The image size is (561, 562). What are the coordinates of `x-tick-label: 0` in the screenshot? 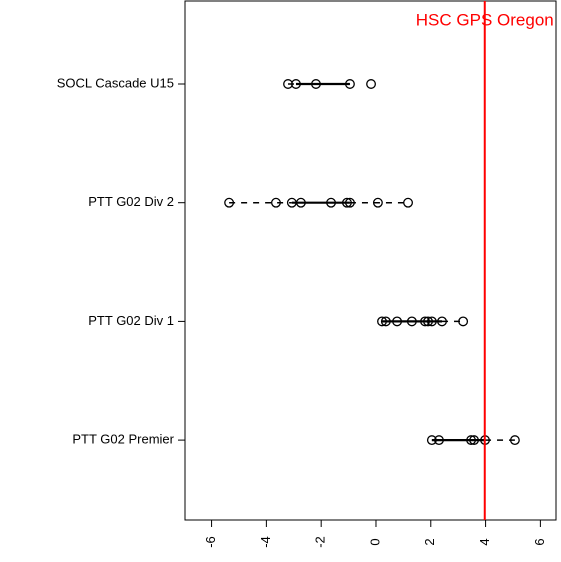 It's located at (374, 541).